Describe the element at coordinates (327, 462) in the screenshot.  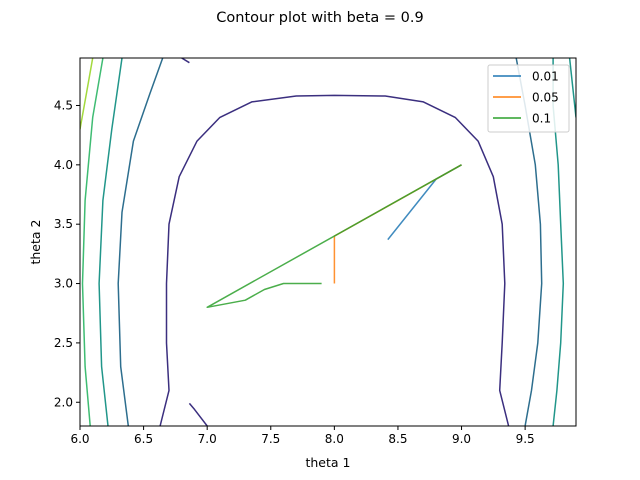
I see `x-axis-label: theta 1` at that location.